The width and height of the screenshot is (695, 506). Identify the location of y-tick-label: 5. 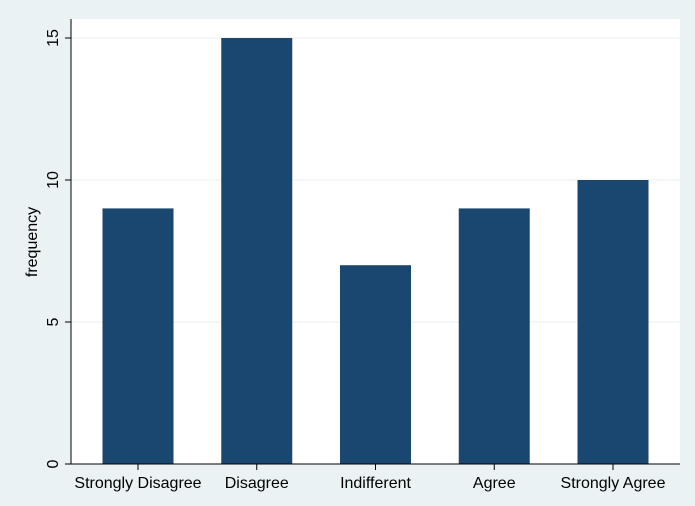
(53, 321).